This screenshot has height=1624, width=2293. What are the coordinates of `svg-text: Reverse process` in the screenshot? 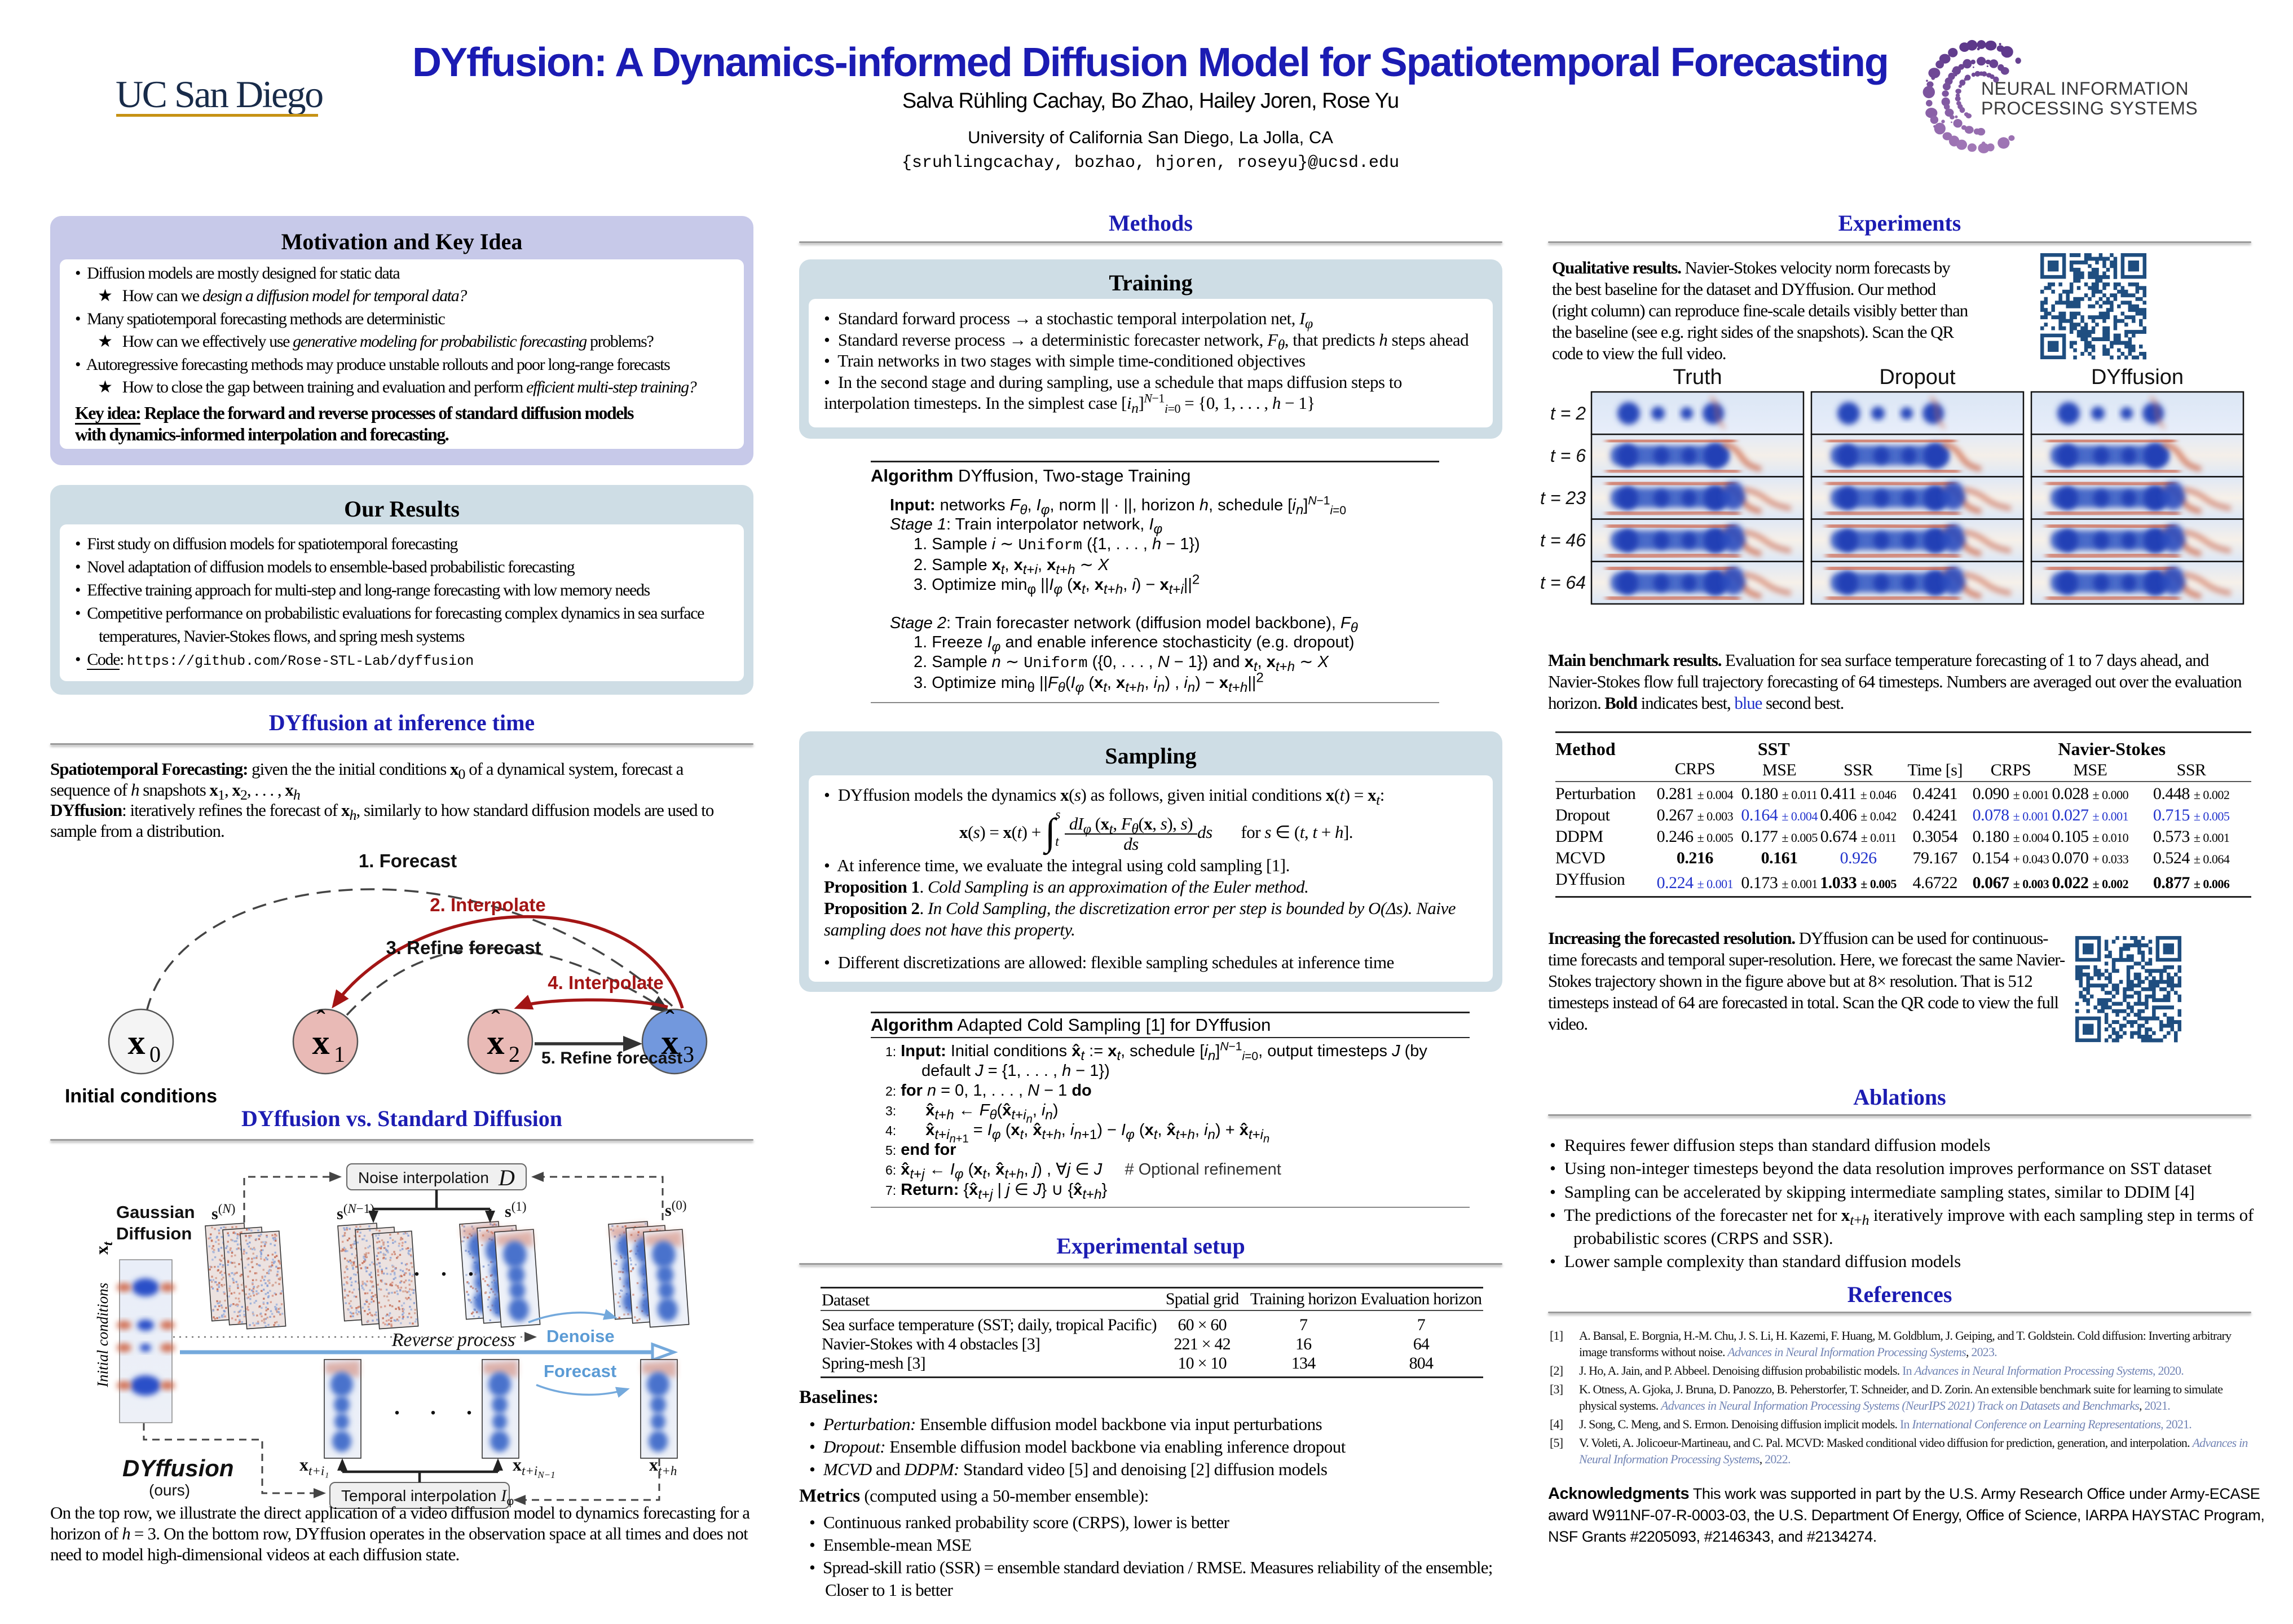 It's located at (453, 1341).